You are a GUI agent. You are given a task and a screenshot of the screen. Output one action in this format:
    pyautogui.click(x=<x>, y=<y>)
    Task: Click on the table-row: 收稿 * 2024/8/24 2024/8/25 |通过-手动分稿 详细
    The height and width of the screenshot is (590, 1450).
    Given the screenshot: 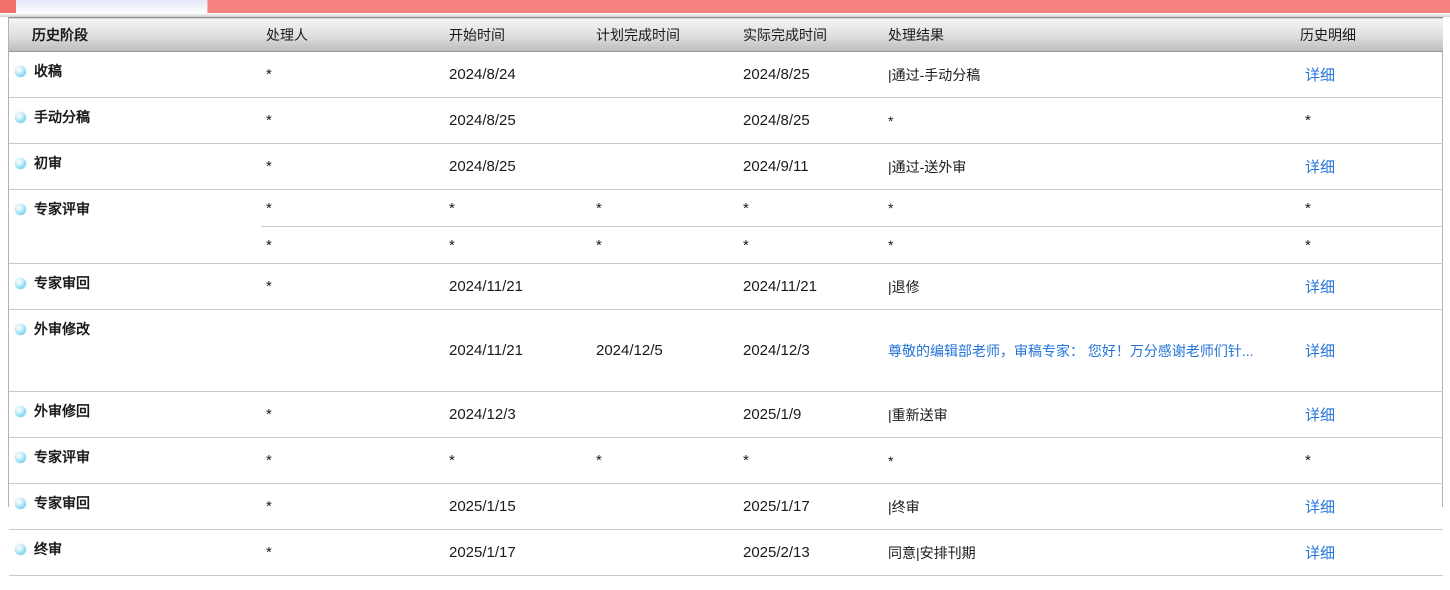 What is the action you would take?
    pyautogui.click(x=726, y=75)
    